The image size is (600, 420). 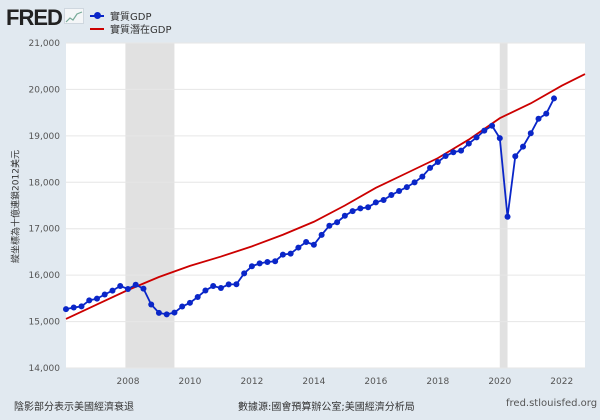 What do you see at coordinates (34, 17) in the screenshot?
I see `fred-logo: FRED` at bounding box center [34, 17].